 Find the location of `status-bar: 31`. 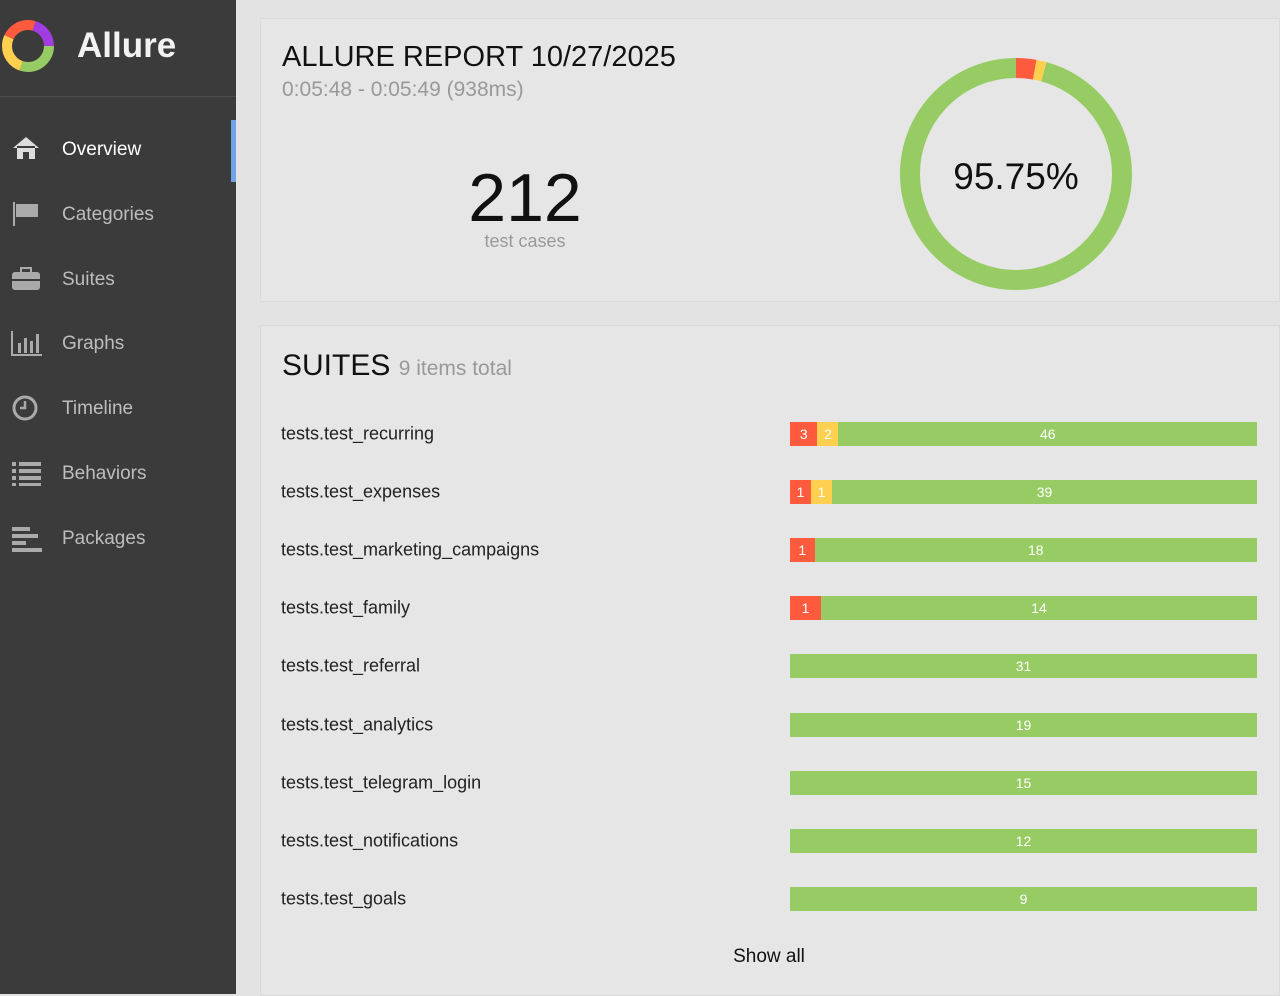

status-bar: 31 is located at coordinates (1023, 666).